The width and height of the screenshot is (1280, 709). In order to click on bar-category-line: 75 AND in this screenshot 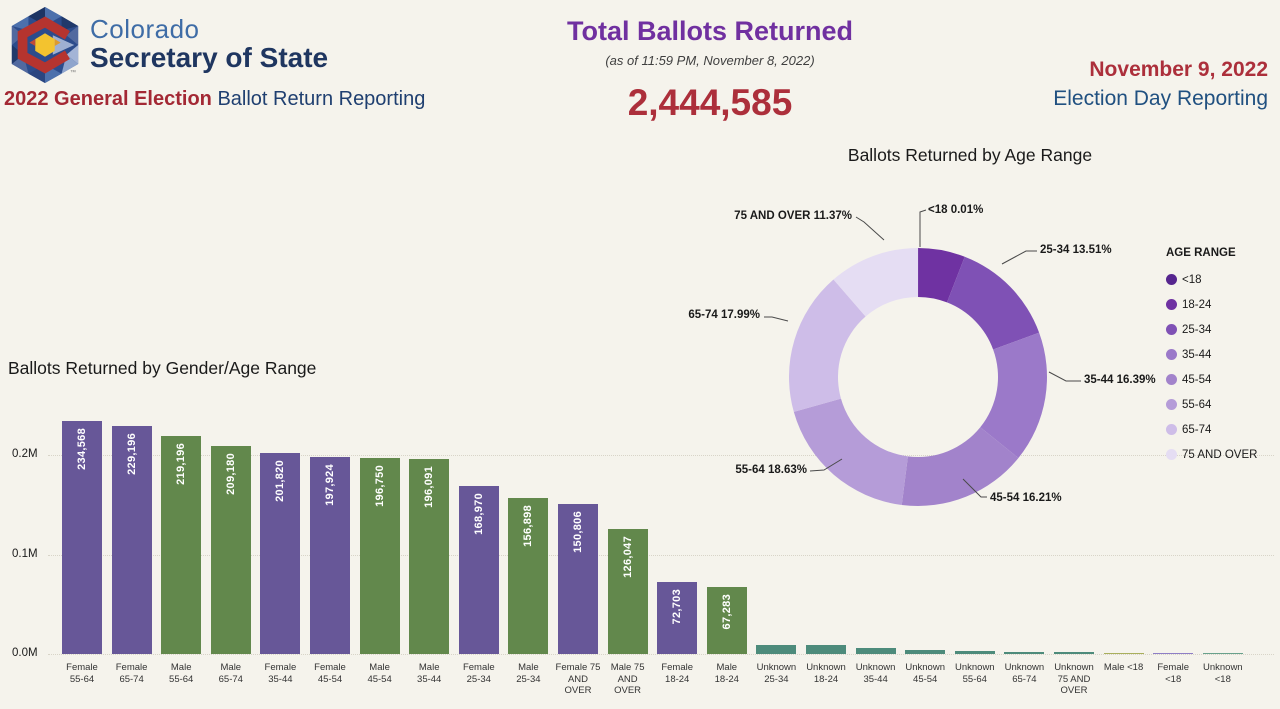, I will do `click(1074, 679)`.